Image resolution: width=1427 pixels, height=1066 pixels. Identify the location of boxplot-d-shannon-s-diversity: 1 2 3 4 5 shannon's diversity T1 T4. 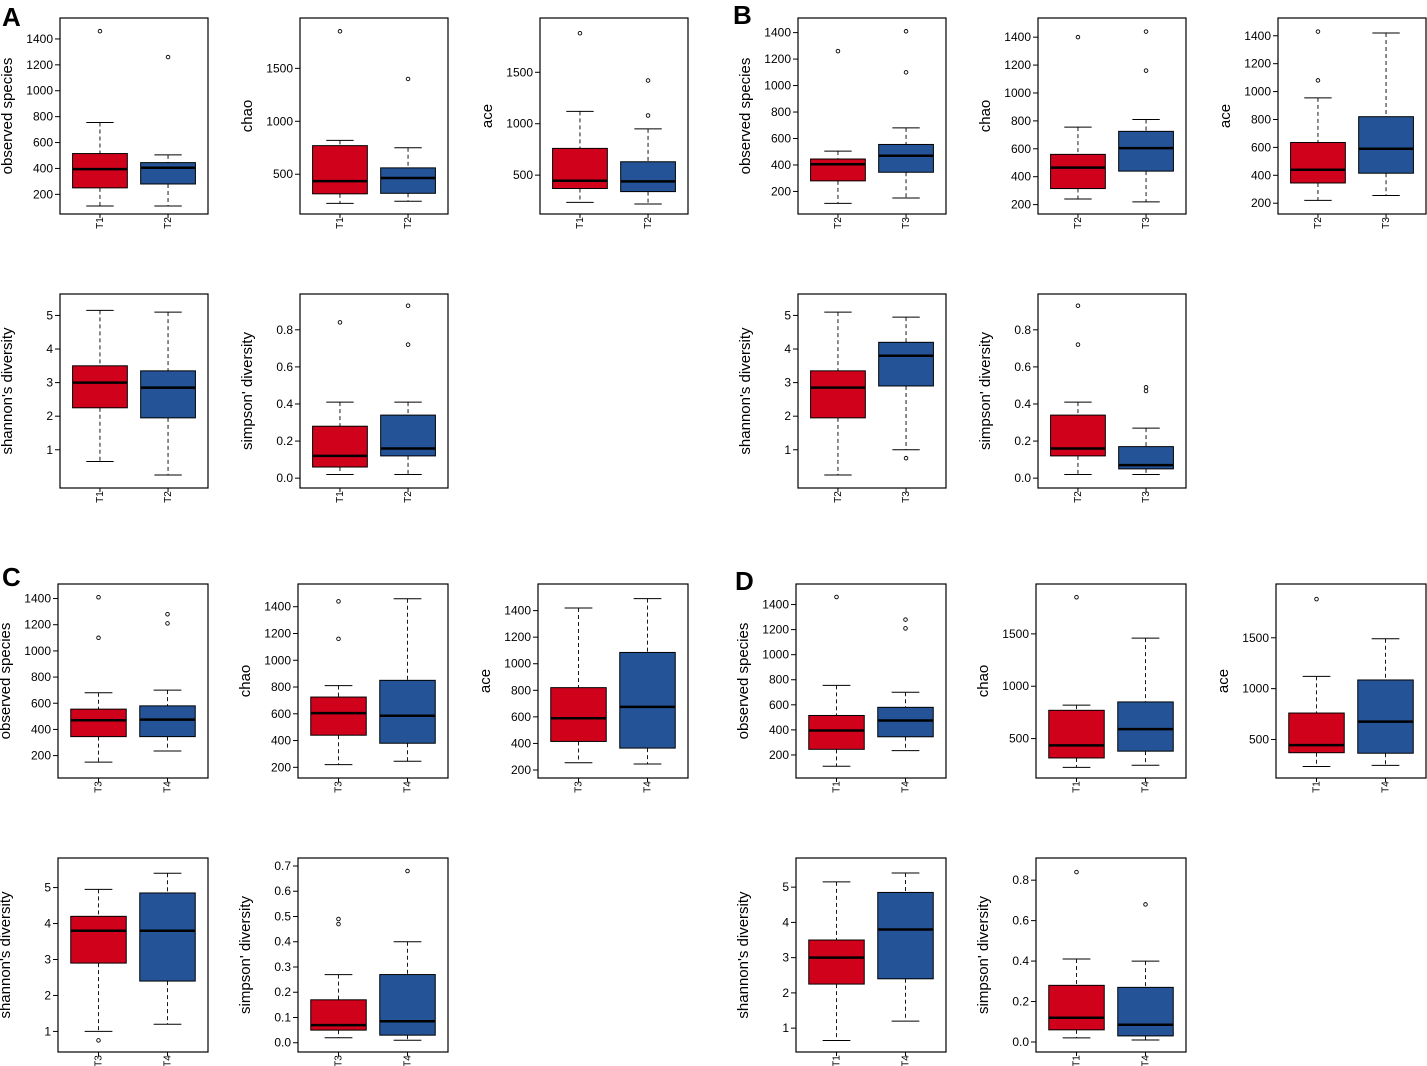
(841, 961).